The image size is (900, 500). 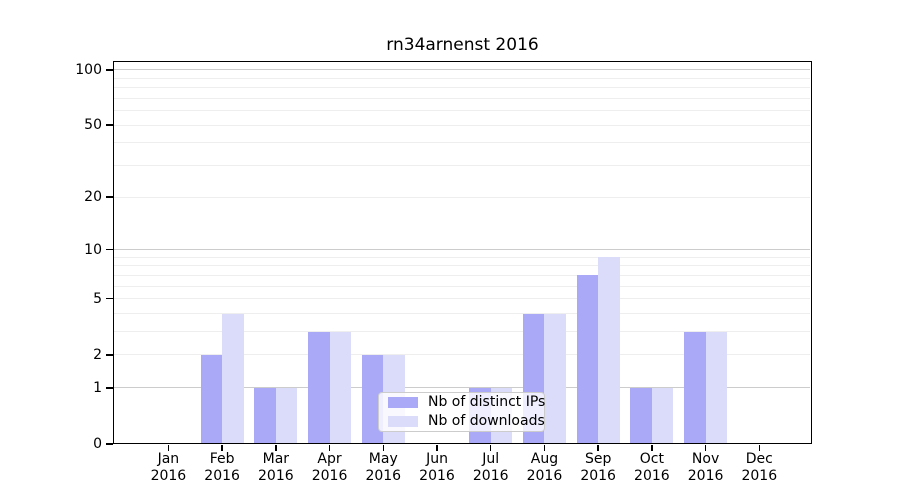 I want to click on x-tick-month: May, so click(x=383, y=459).